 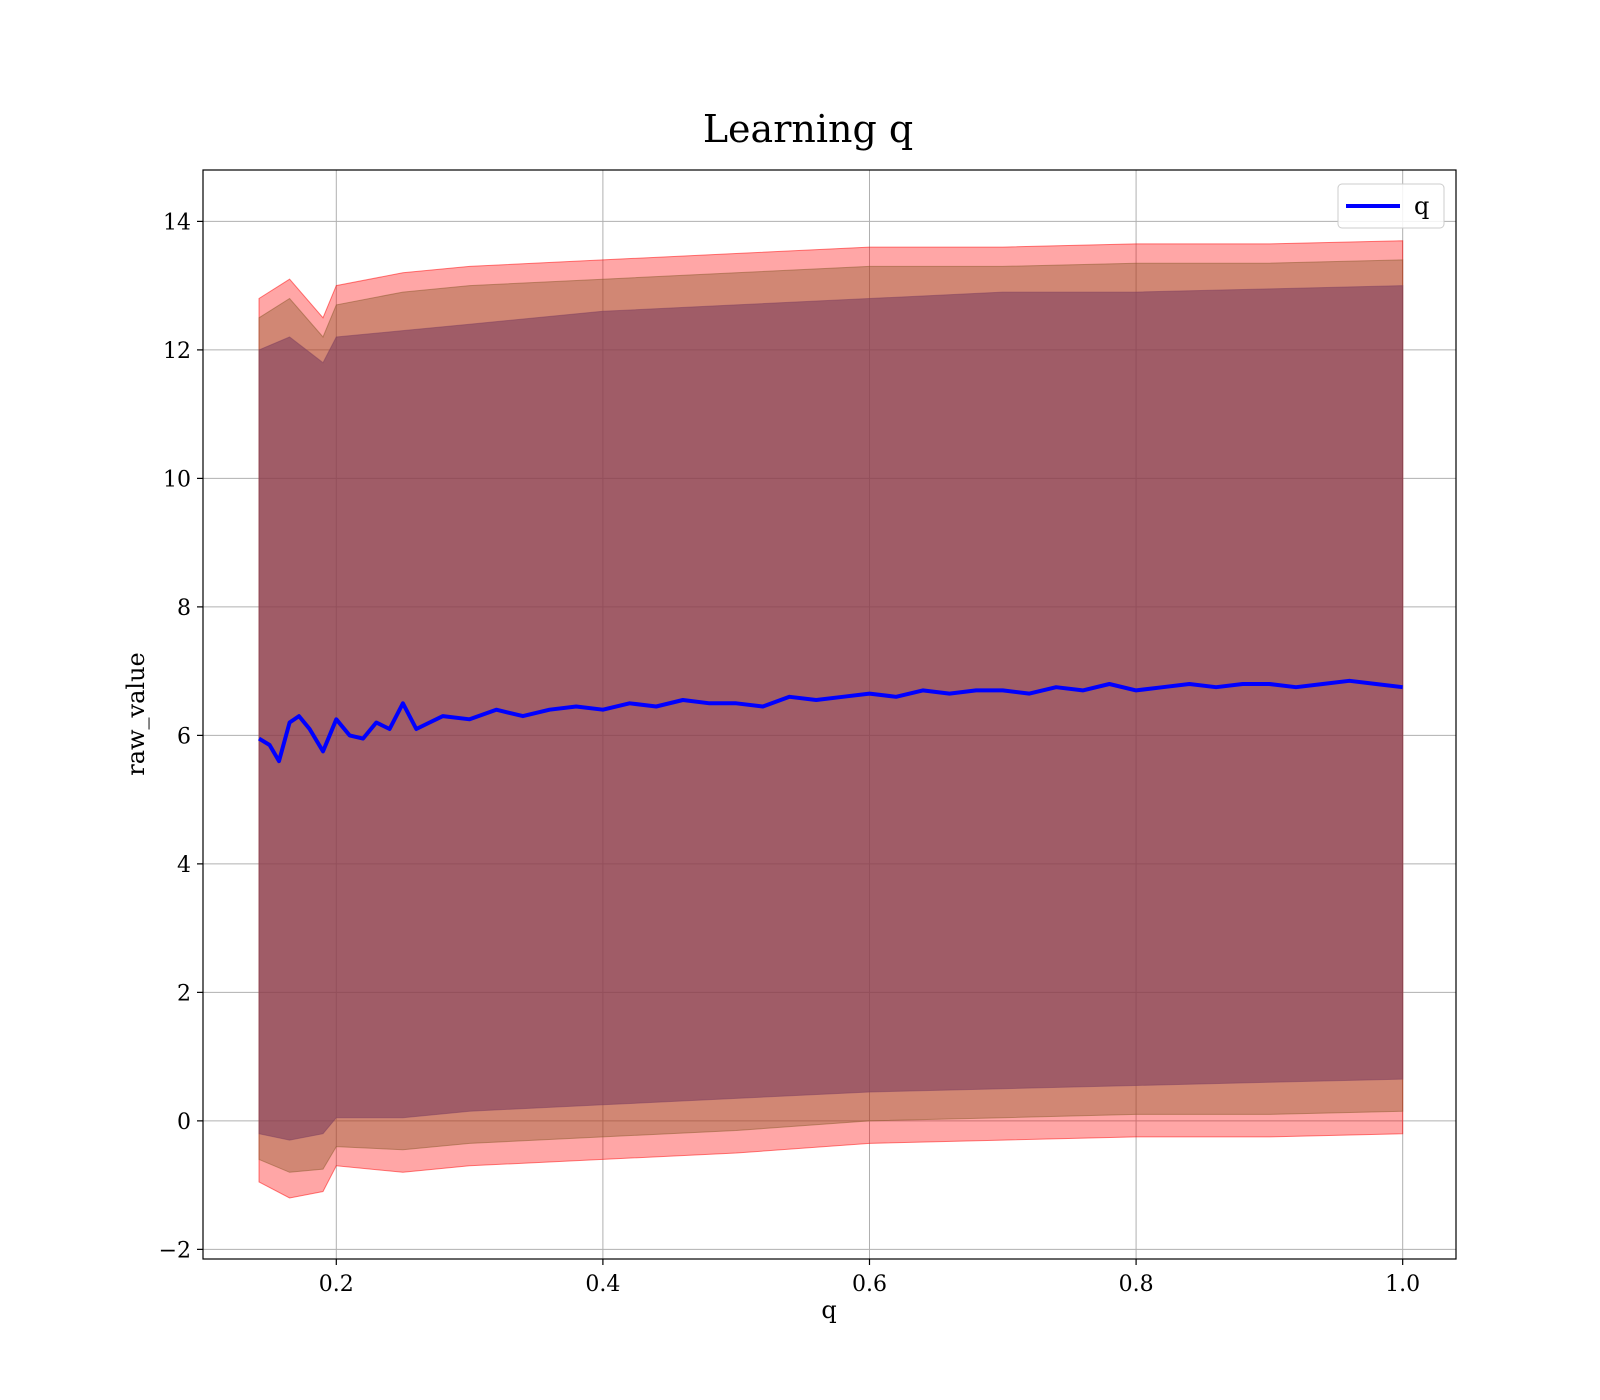 What do you see at coordinates (336, 1284) in the screenshot?
I see `x-tick-label: 0.2` at bounding box center [336, 1284].